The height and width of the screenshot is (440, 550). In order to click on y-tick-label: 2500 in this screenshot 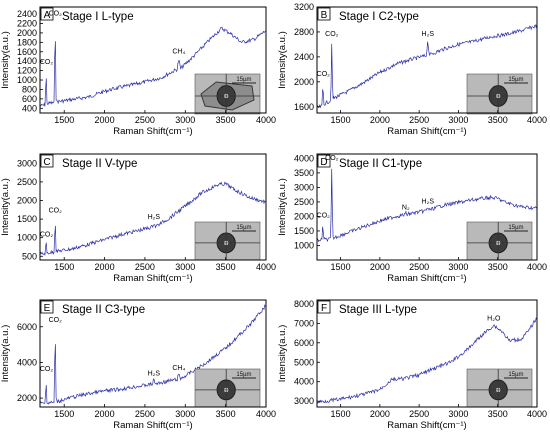, I will do `click(304, 202)`.